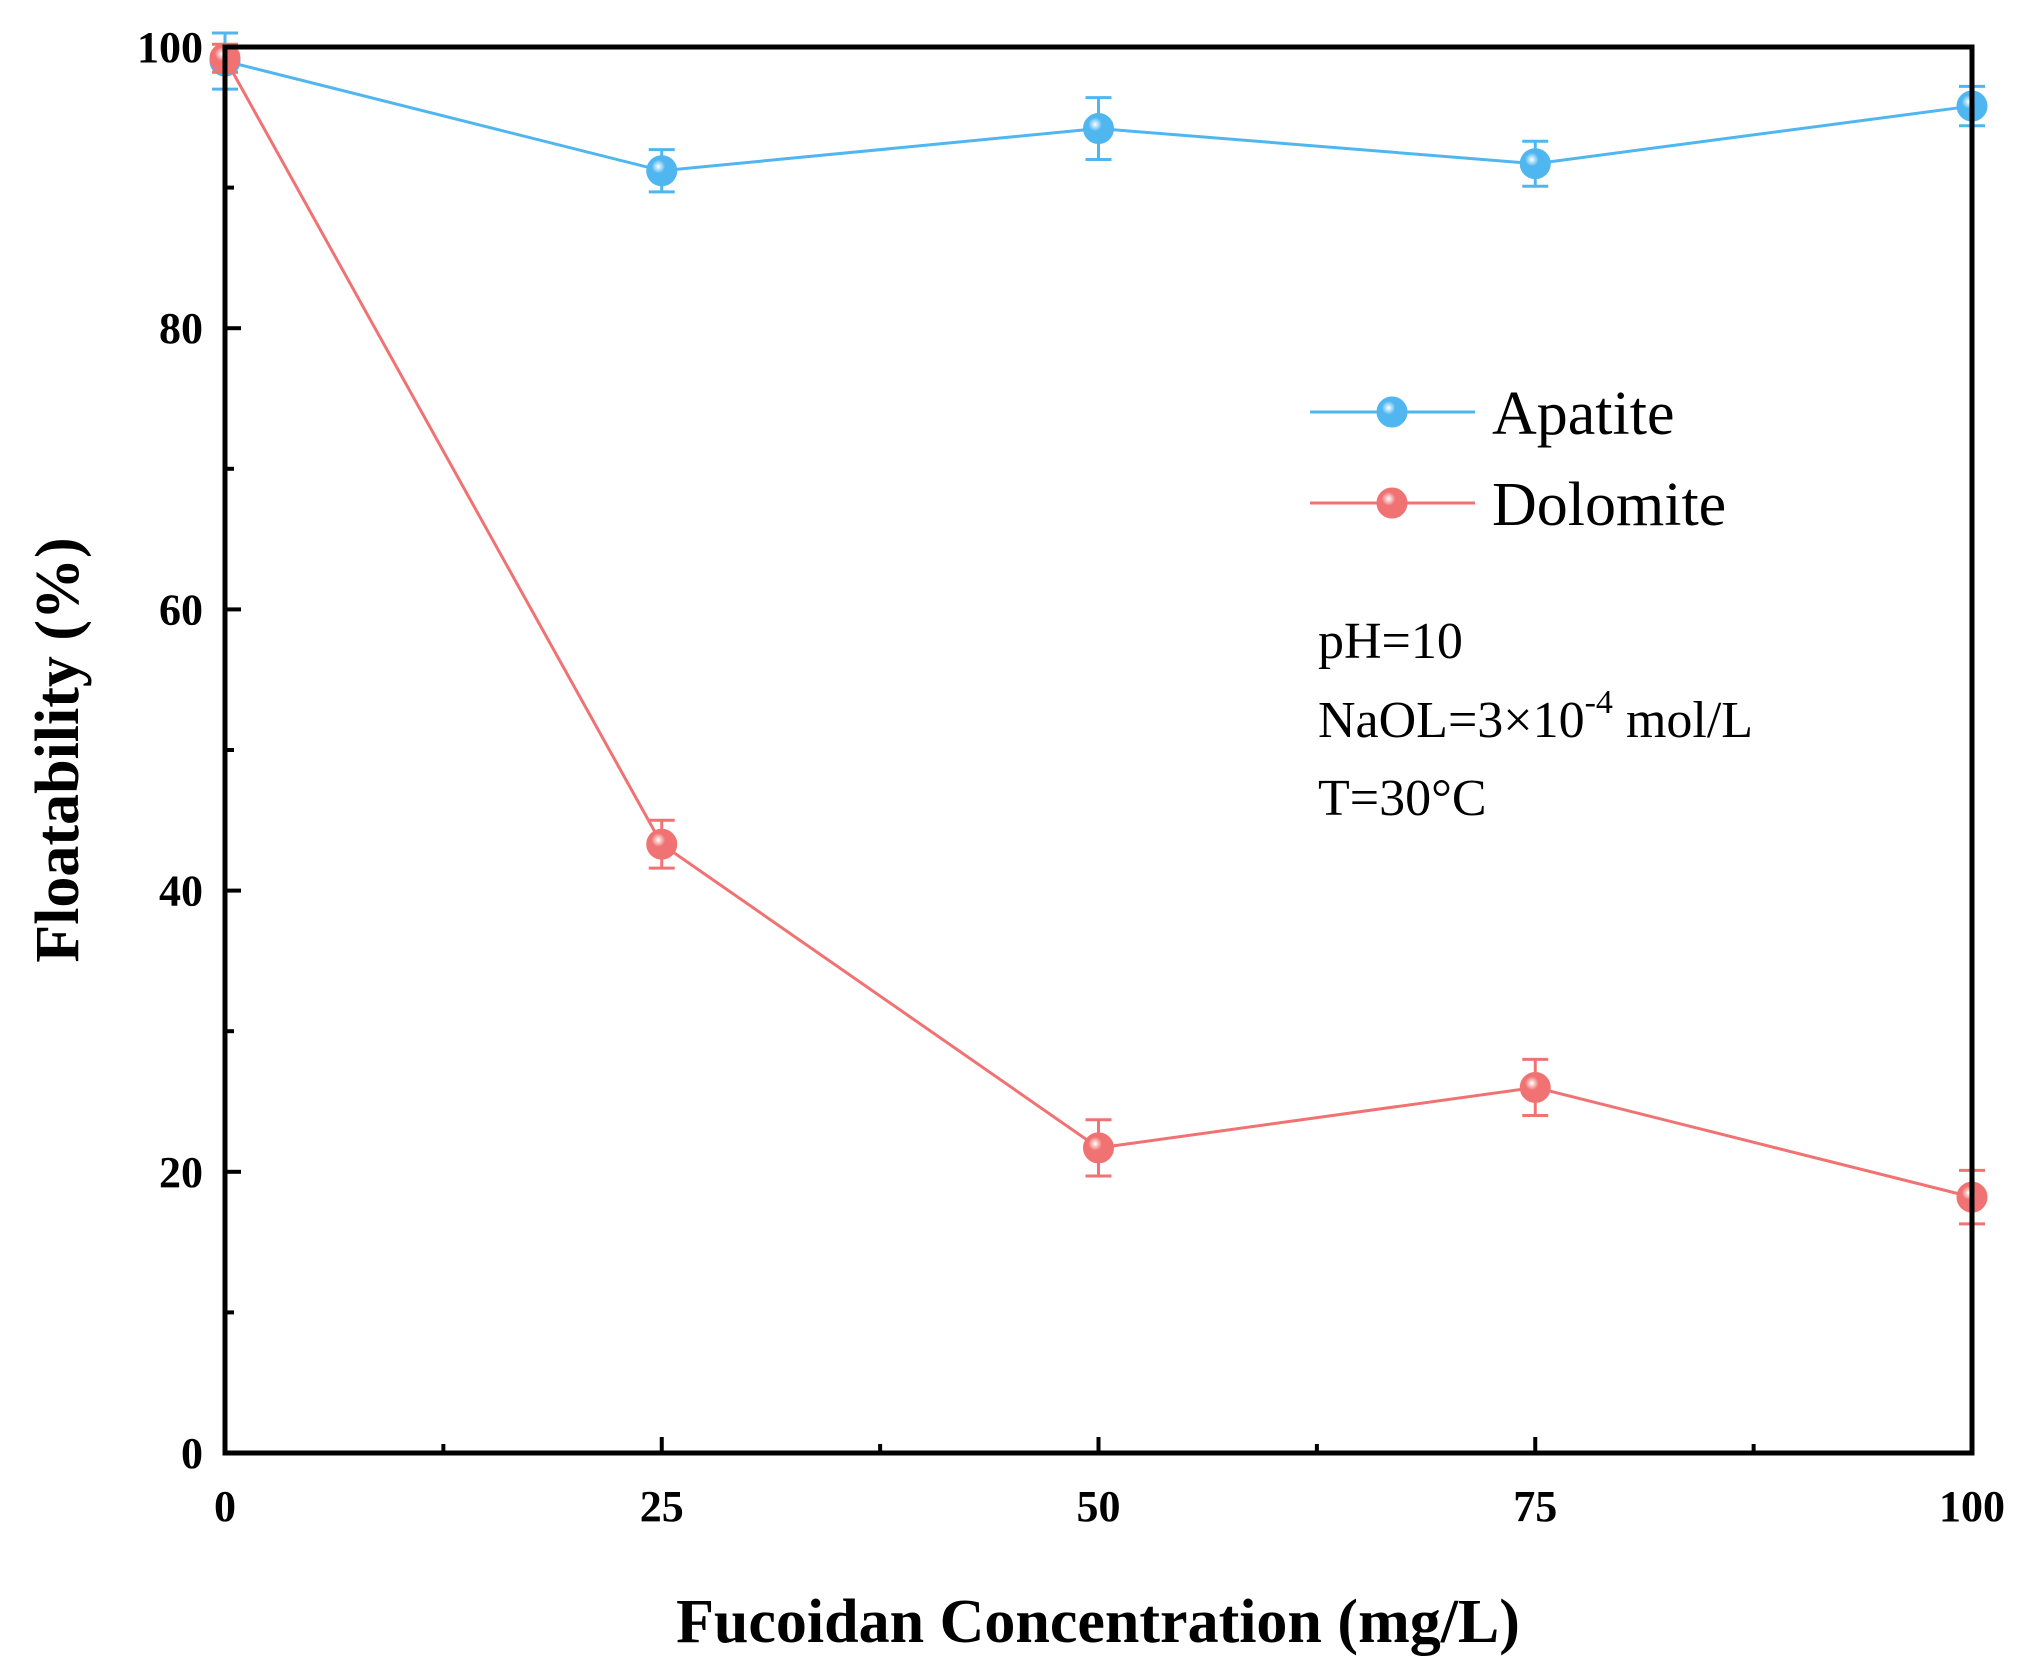  What do you see at coordinates (1972, 1506) in the screenshot?
I see `x-tick-label-100: 100` at bounding box center [1972, 1506].